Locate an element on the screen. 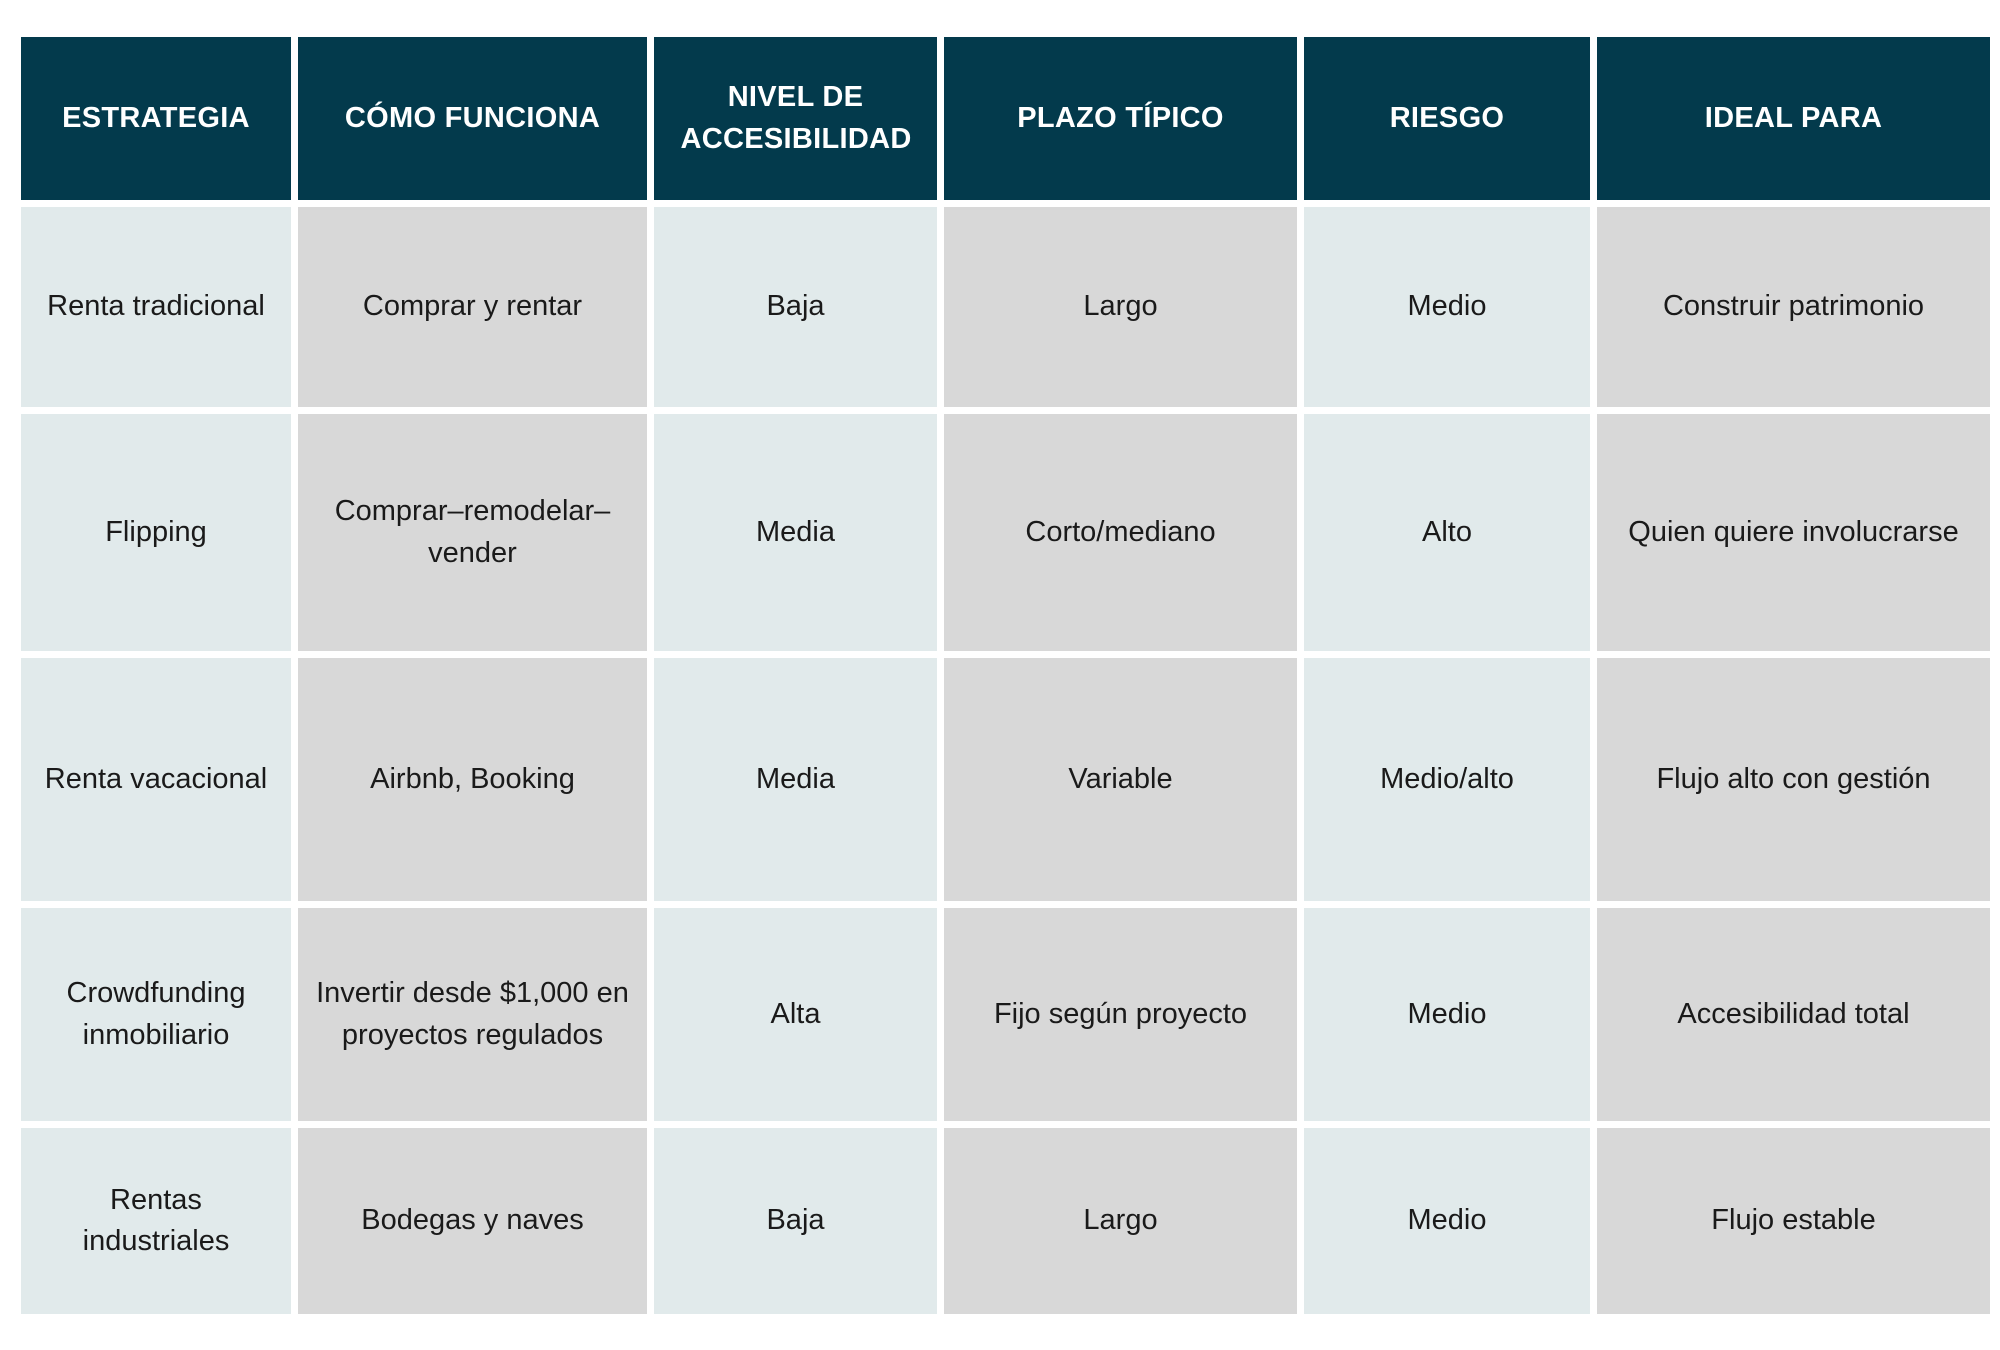  cell-estrategia: Renta vacacional is located at coordinates (156, 779).